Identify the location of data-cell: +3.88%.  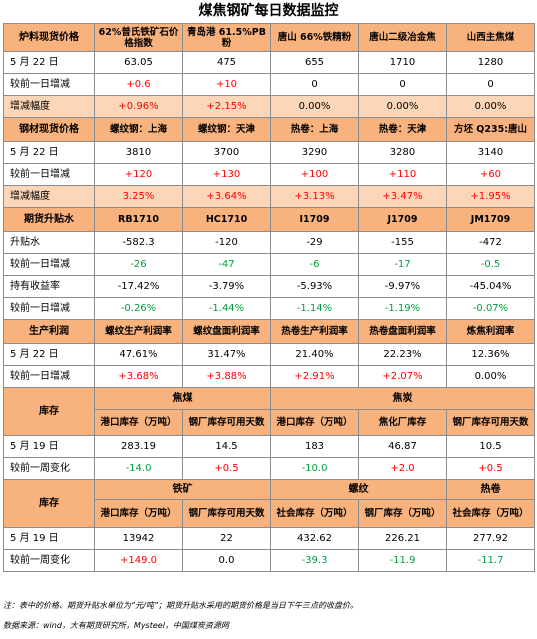
(226, 376).